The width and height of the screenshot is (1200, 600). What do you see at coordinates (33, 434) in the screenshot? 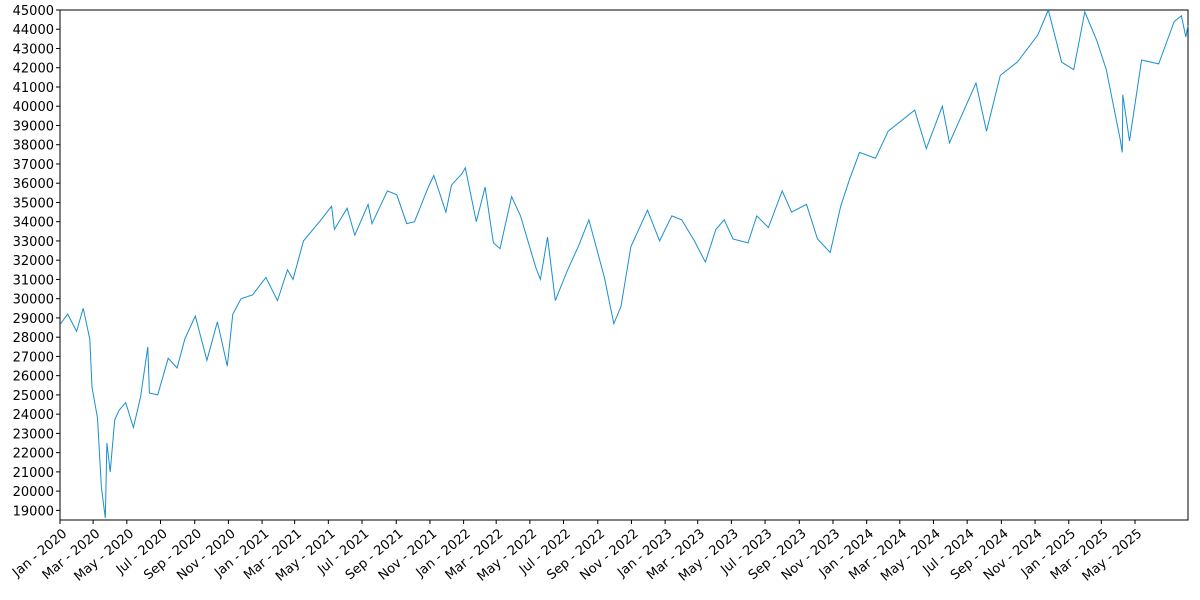
I see `y-tick-label: 23000` at bounding box center [33, 434].